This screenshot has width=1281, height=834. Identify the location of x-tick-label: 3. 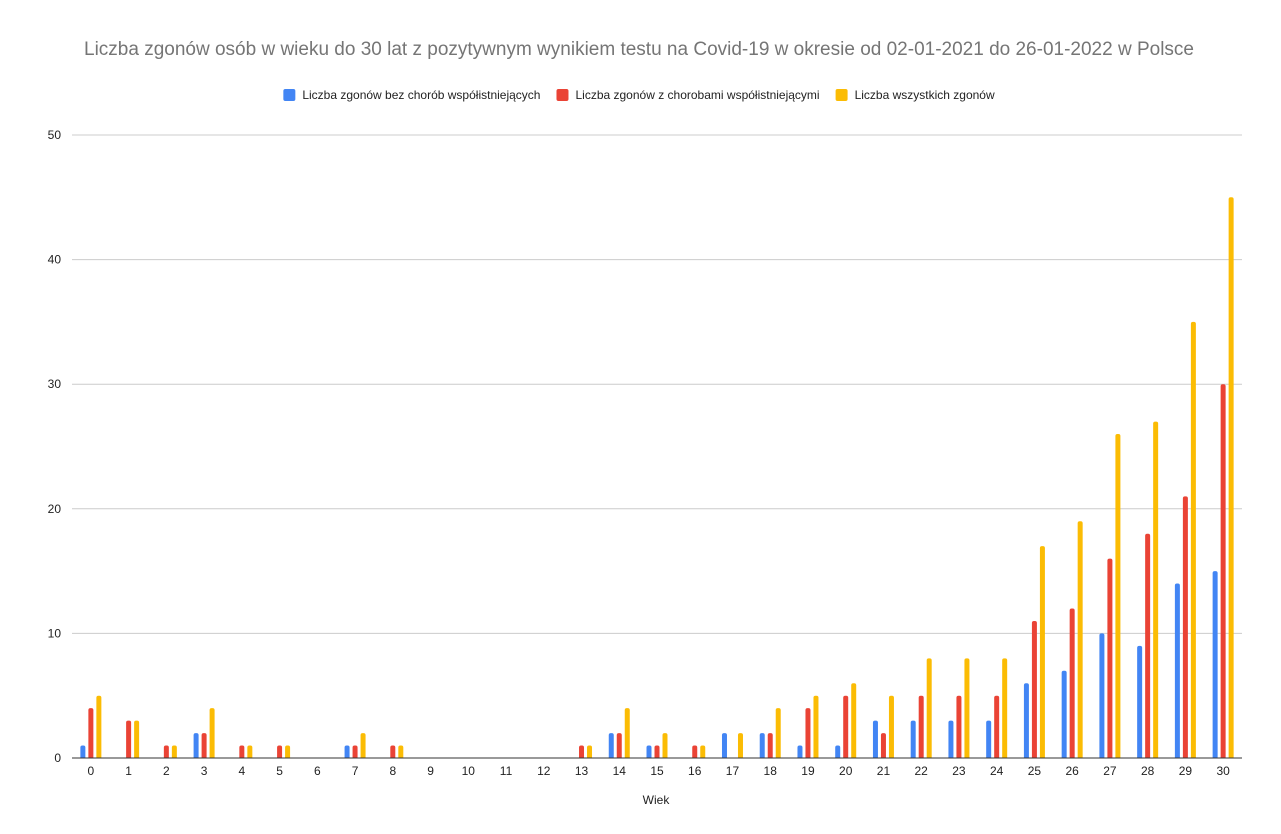
(204, 771).